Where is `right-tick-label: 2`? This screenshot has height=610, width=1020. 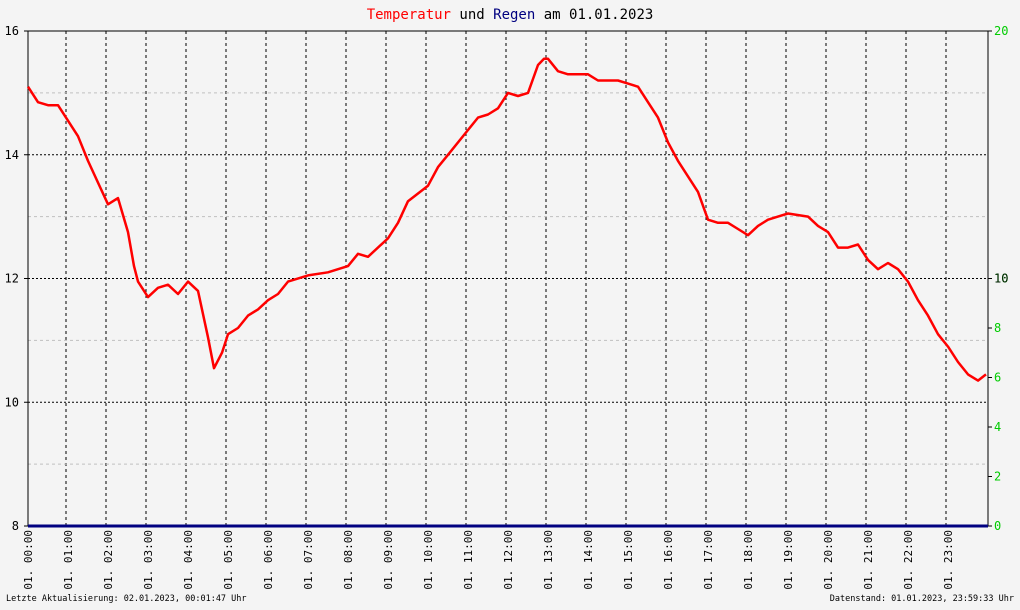 right-tick-label: 2 is located at coordinates (997, 477).